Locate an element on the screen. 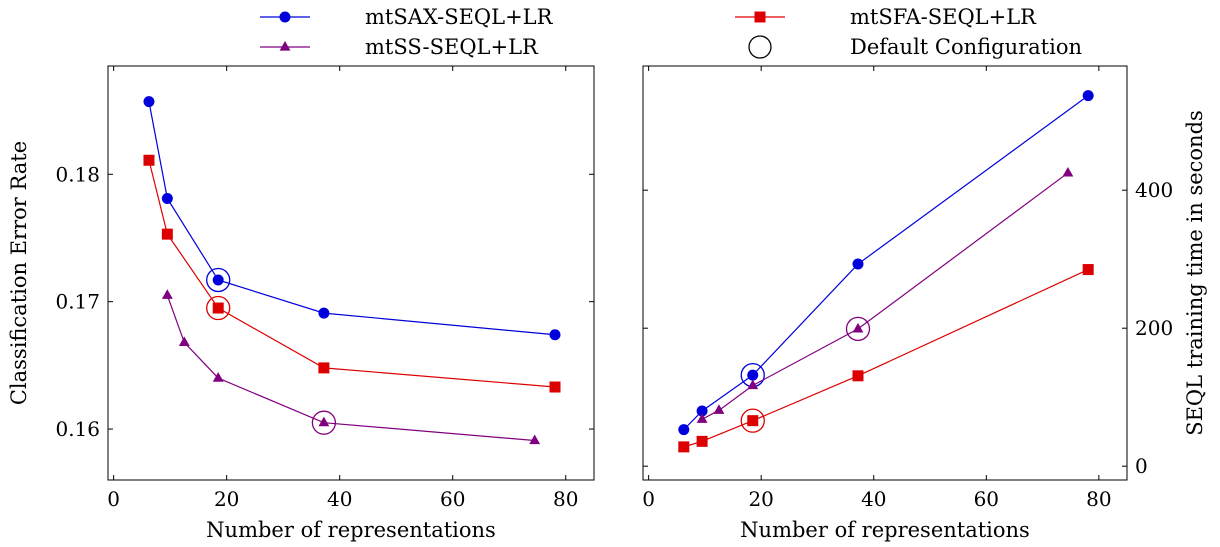 This screenshot has width=1220, height=547. legend-marker-square is located at coordinates (760, 17).